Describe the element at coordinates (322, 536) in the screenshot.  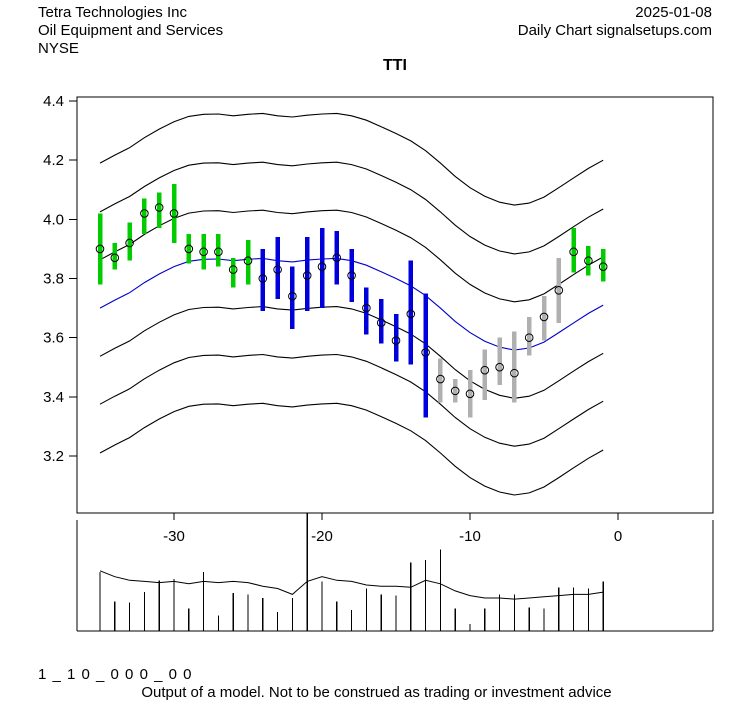
I see `x-tick-label: -20` at that location.